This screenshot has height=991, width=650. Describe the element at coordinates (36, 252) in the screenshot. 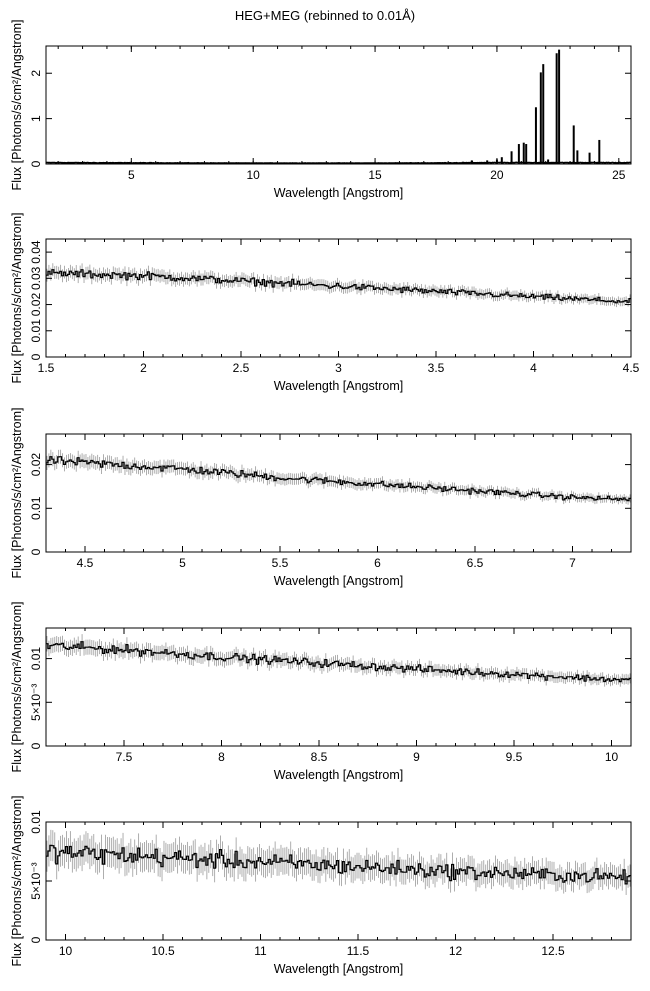

I see `y-tick-label: 0.04` at that location.